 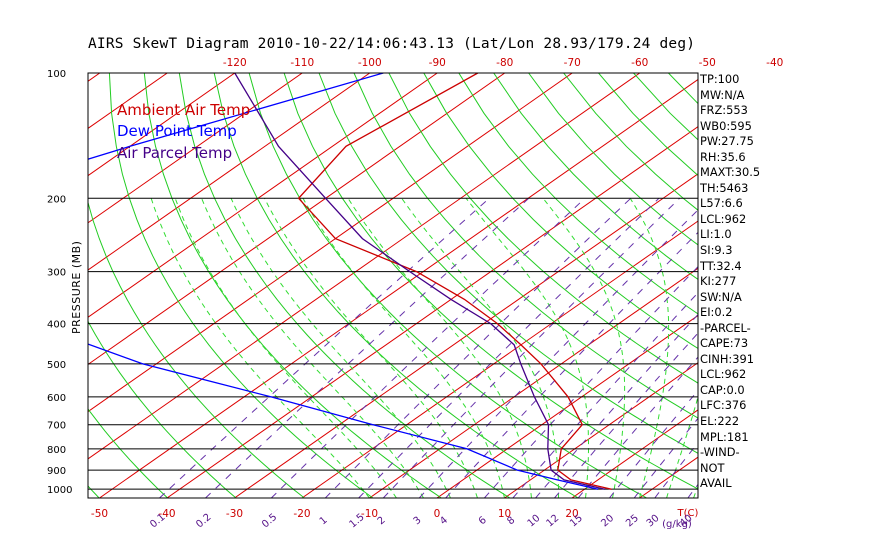 What do you see at coordinates (56, 426) in the screenshot?
I see `pressure-tick-label: 700` at bounding box center [56, 426].